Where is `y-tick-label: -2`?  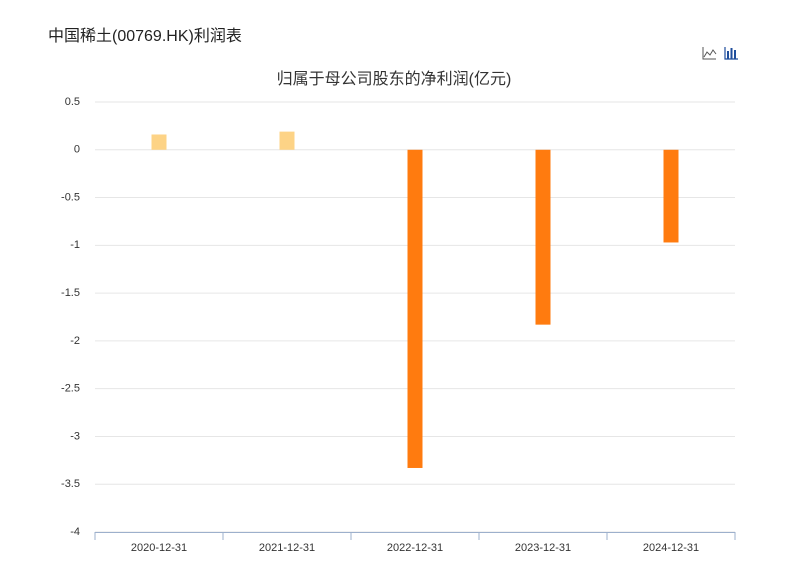 y-tick-label: -2 is located at coordinates (75, 341).